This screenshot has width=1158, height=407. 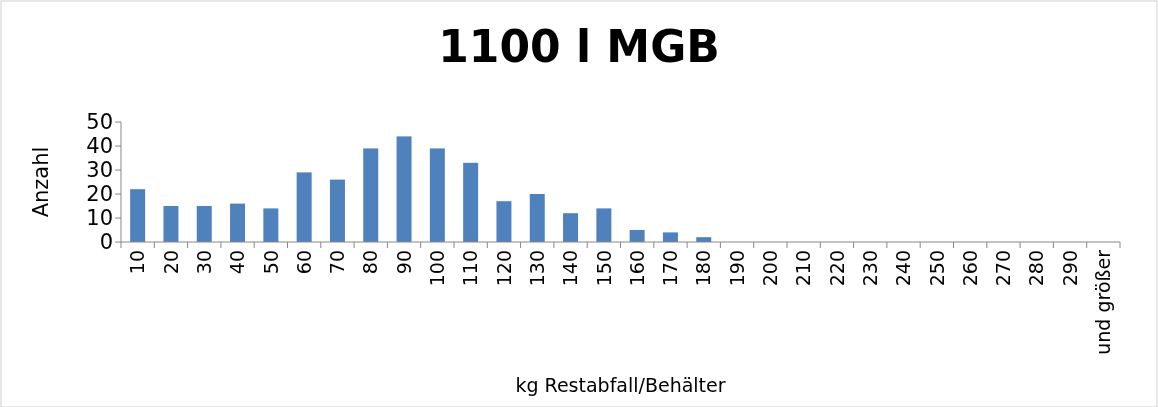 I want to click on x-tick-label: 70, so click(x=337, y=262).